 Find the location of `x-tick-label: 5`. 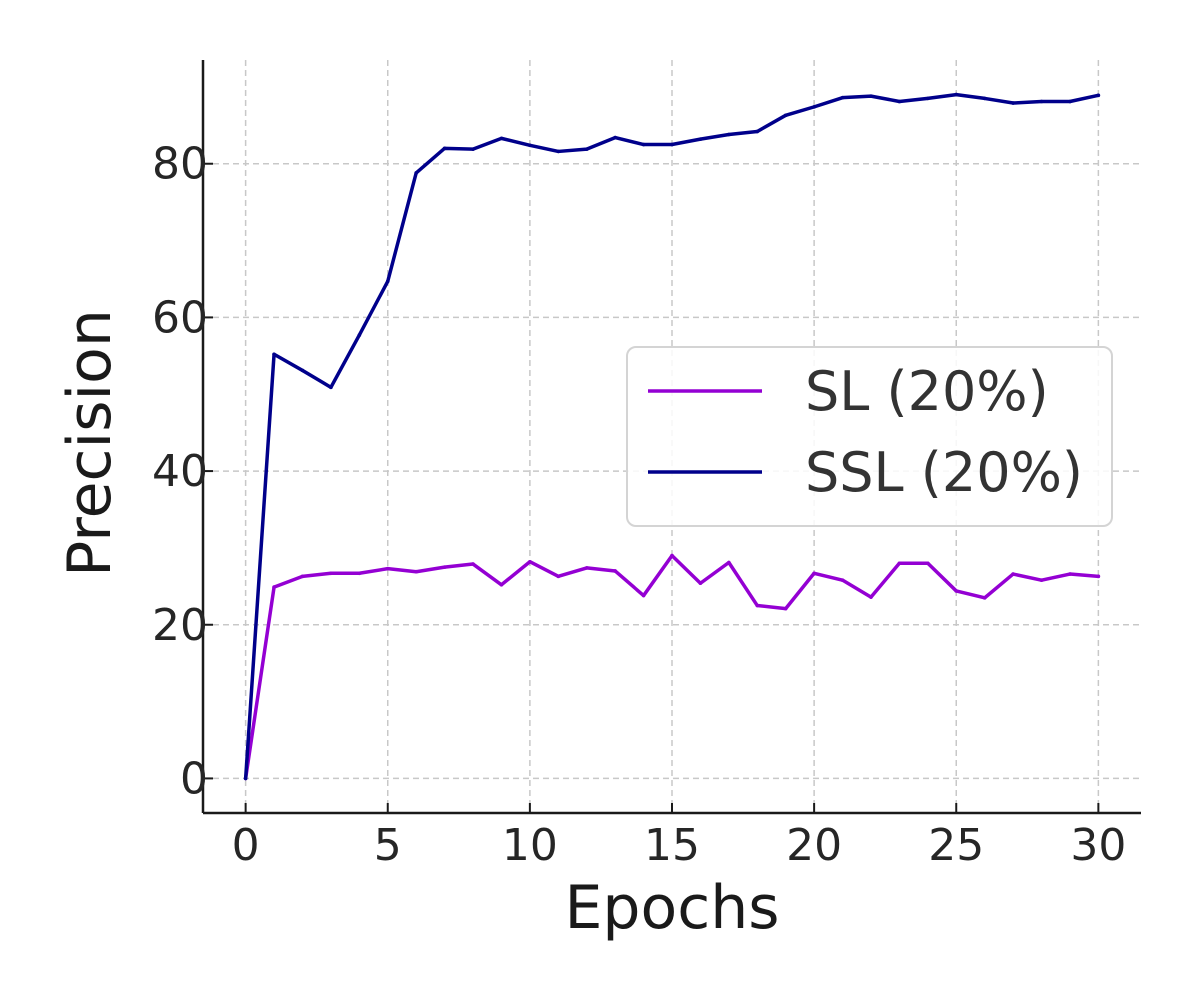

x-tick-label: 5 is located at coordinates (388, 845).